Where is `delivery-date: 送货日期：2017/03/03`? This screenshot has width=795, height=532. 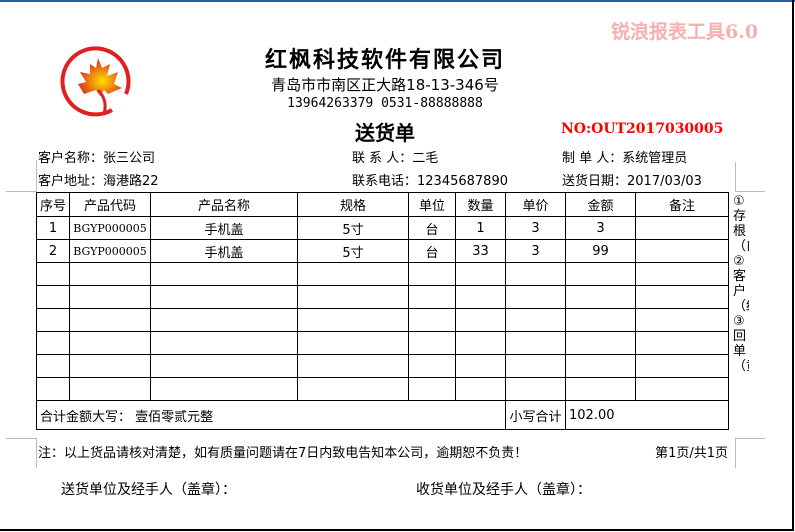
delivery-date: 送货日期：2017/03/03 is located at coordinates (632, 181).